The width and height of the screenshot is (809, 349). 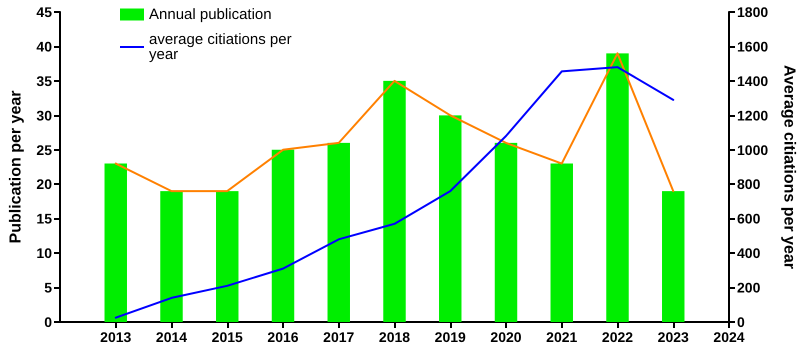 What do you see at coordinates (44, 115) in the screenshot?
I see `y-tick-label: 30` at bounding box center [44, 115].